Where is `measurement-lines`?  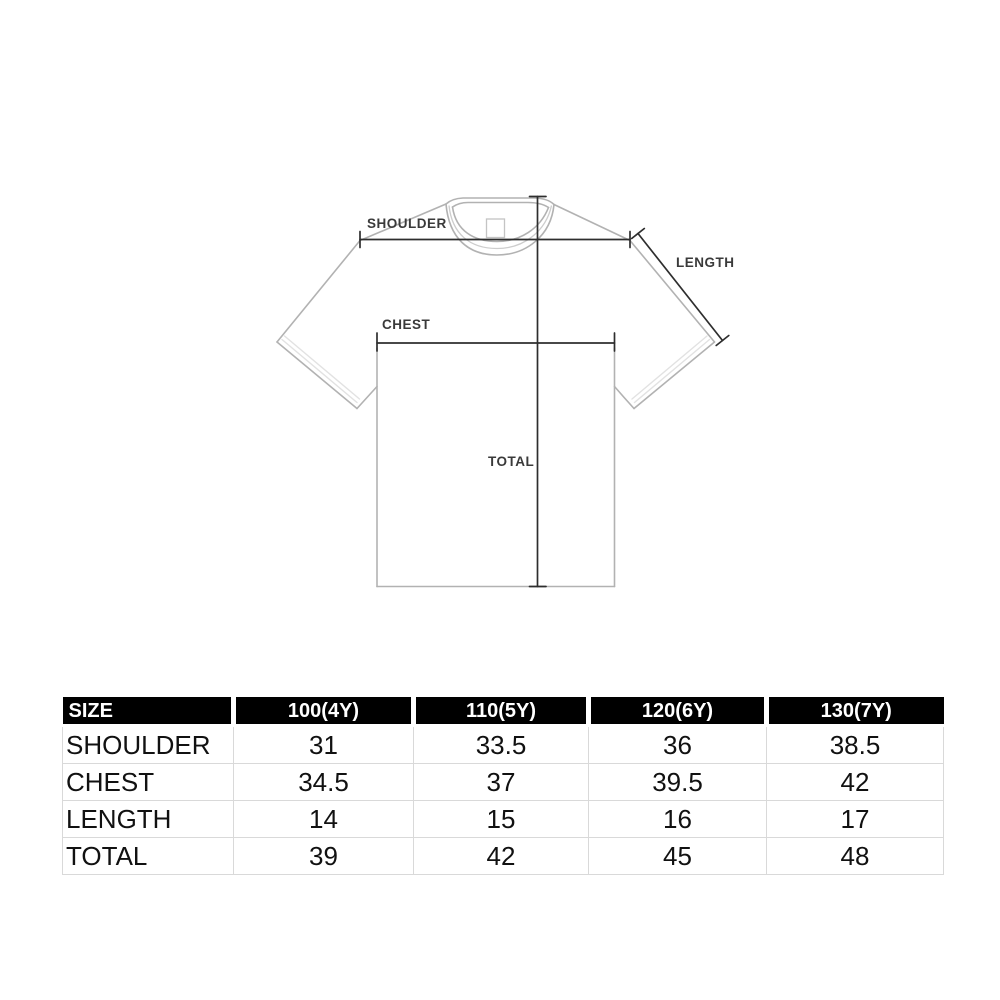 measurement-lines is located at coordinates (544, 391).